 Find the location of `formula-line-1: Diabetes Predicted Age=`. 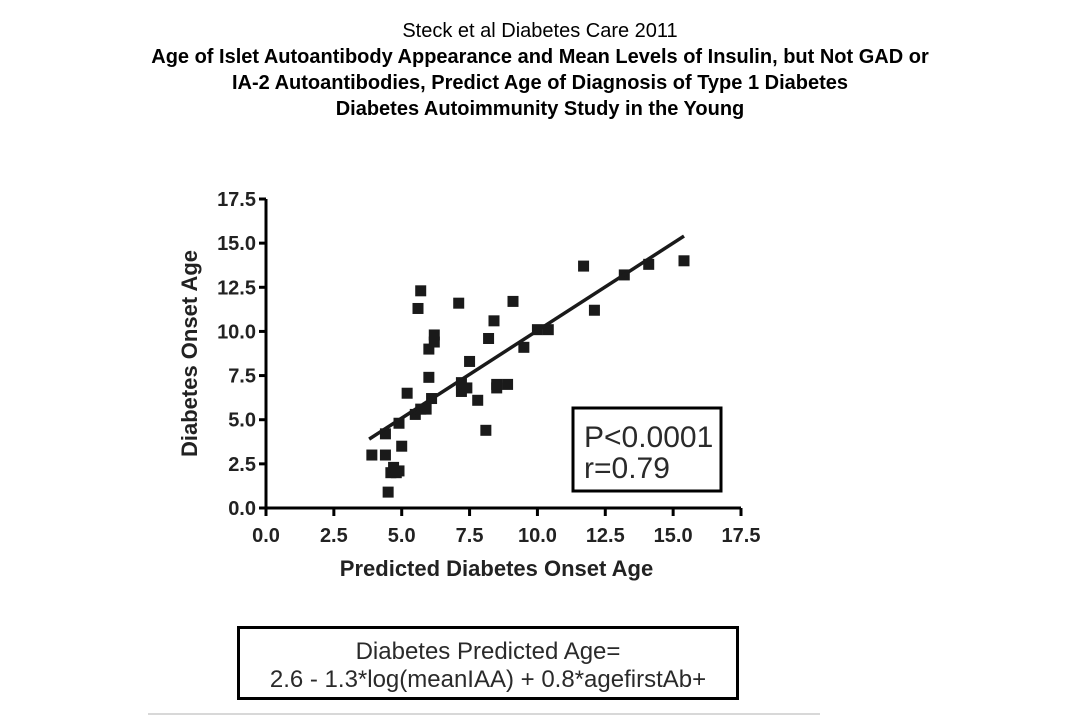

formula-line-1: Diabetes Predicted Age= is located at coordinates (488, 651).